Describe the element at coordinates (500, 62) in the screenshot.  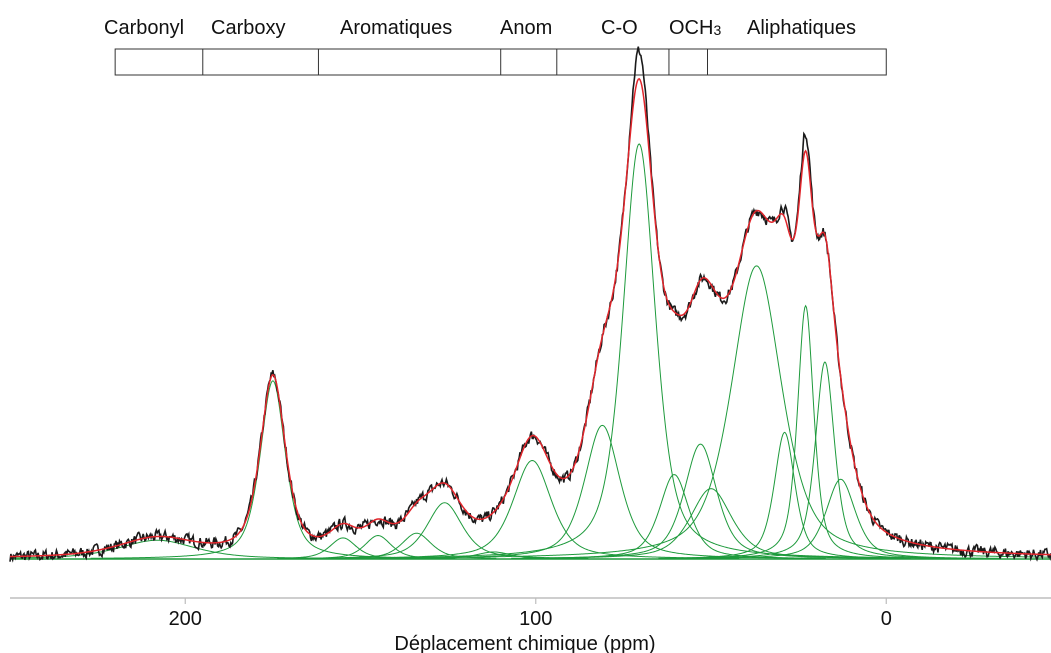
I see `region-boxes` at that location.